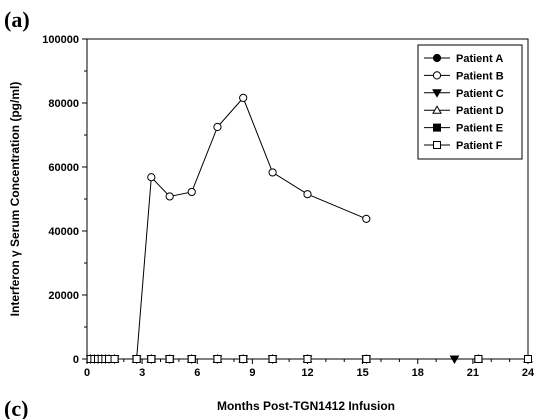  Describe the element at coordinates (479, 146) in the screenshot. I see `legend-label-patient-f: Patient F` at that location.